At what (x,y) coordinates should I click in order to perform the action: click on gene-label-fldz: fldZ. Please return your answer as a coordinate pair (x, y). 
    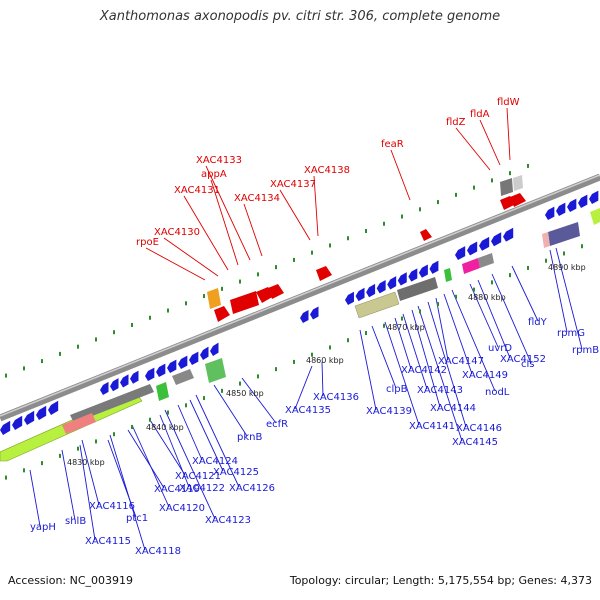
    Looking at the image, I should click on (456, 122).